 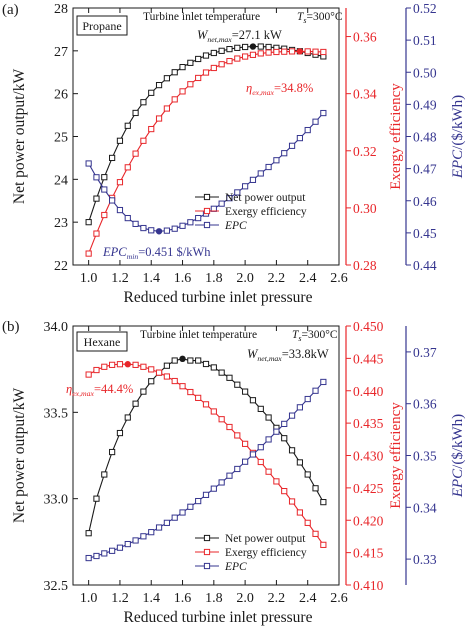 What do you see at coordinates (61, 52) in the screenshot?
I see `left-tick-label: 27` at bounding box center [61, 52].